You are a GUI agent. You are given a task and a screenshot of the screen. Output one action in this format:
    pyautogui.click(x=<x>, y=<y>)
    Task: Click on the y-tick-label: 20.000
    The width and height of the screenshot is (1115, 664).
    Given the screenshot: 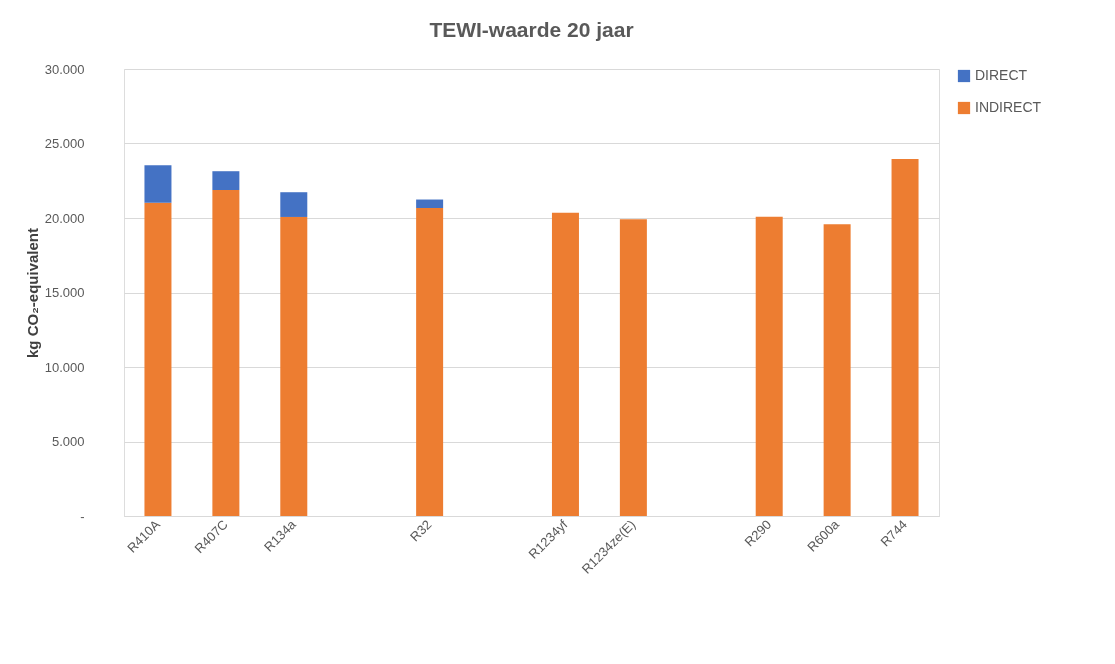 What is the action you would take?
    pyautogui.click(x=64, y=218)
    